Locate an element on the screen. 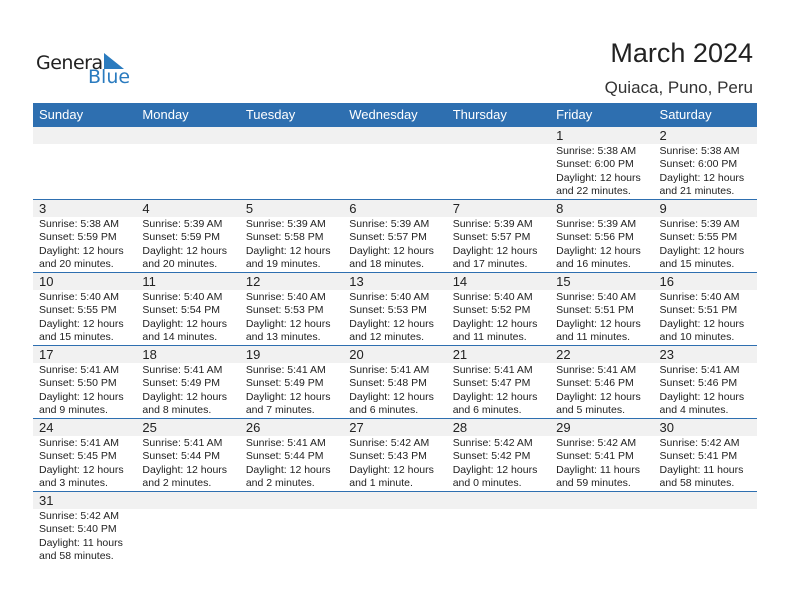  minutes-text: and 21 minutes. is located at coordinates (697, 191).